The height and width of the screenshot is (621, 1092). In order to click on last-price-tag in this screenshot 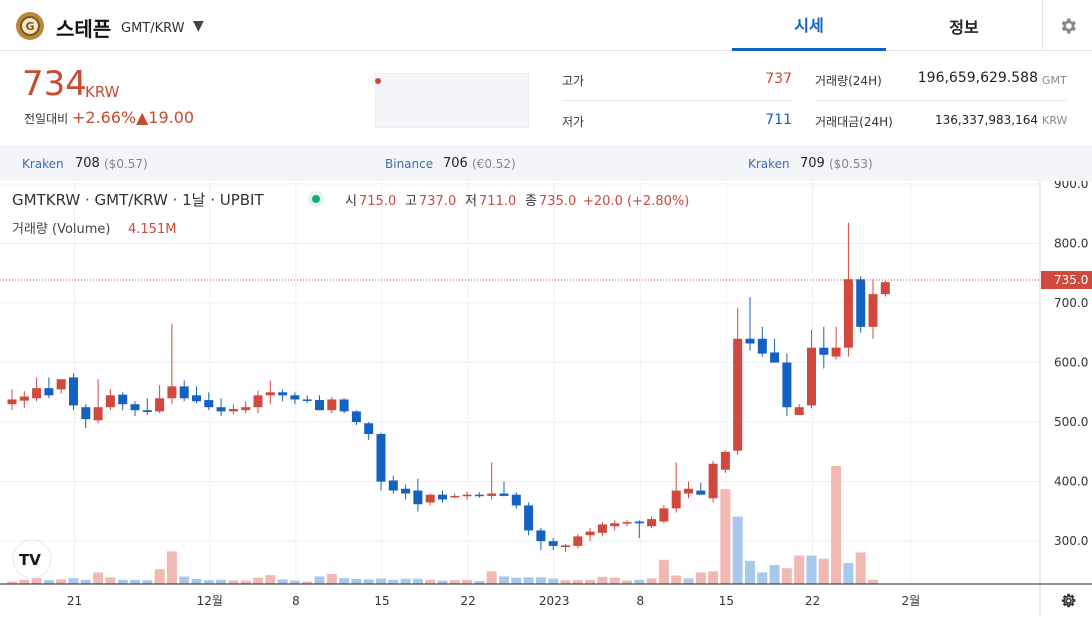, I will do `click(1066, 280)`.